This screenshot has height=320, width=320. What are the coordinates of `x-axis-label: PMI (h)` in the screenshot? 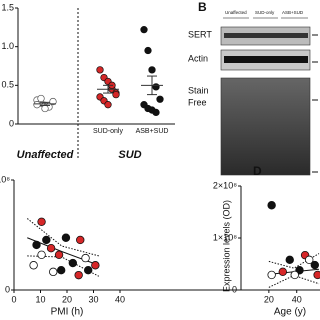 It's located at (67, 312).